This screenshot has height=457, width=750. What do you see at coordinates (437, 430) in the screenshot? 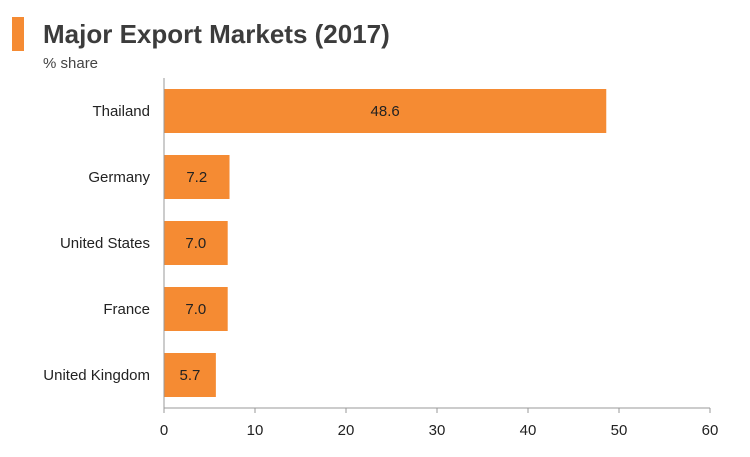
I see `x-tick-label-30: 30` at bounding box center [437, 430].